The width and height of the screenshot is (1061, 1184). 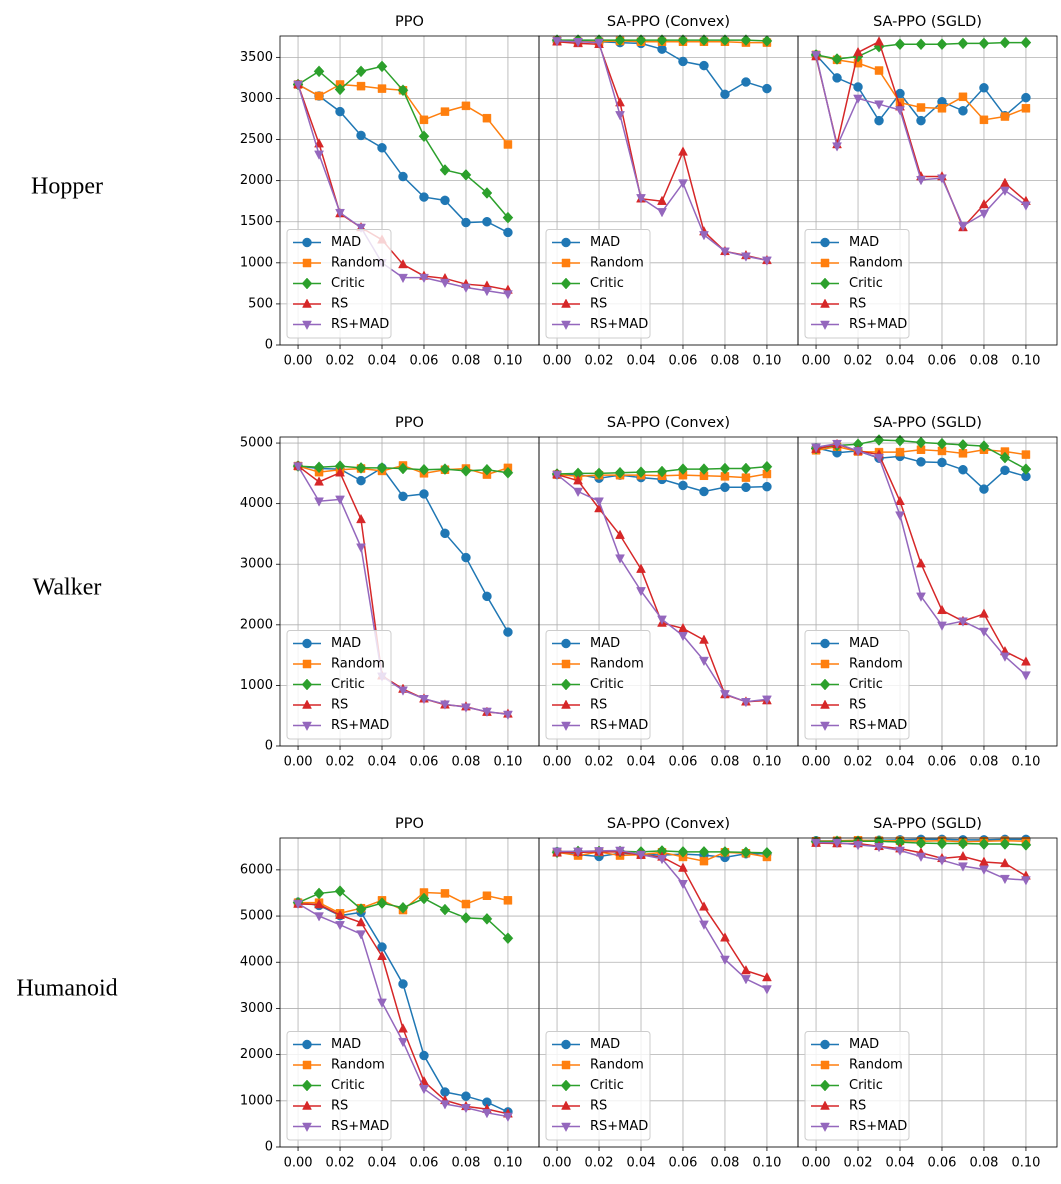 I want to click on axes-frame, so click(x=927, y=190).